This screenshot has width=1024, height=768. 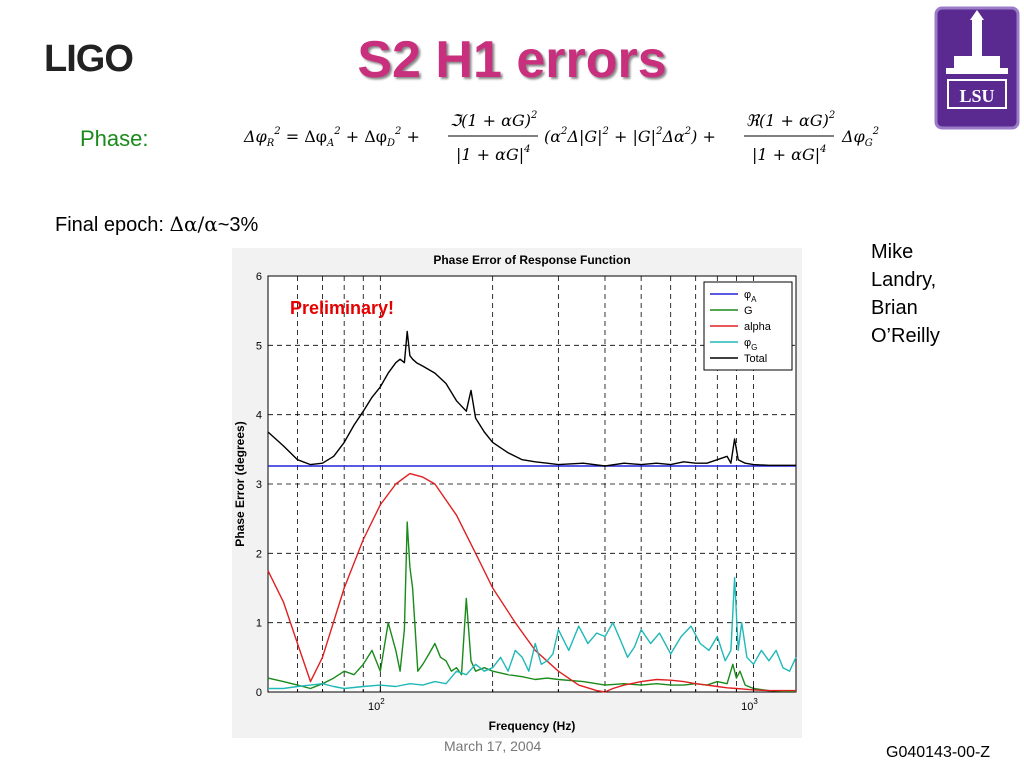 What do you see at coordinates (493, 746) in the screenshot?
I see `footer-date: March 17, 2004` at bounding box center [493, 746].